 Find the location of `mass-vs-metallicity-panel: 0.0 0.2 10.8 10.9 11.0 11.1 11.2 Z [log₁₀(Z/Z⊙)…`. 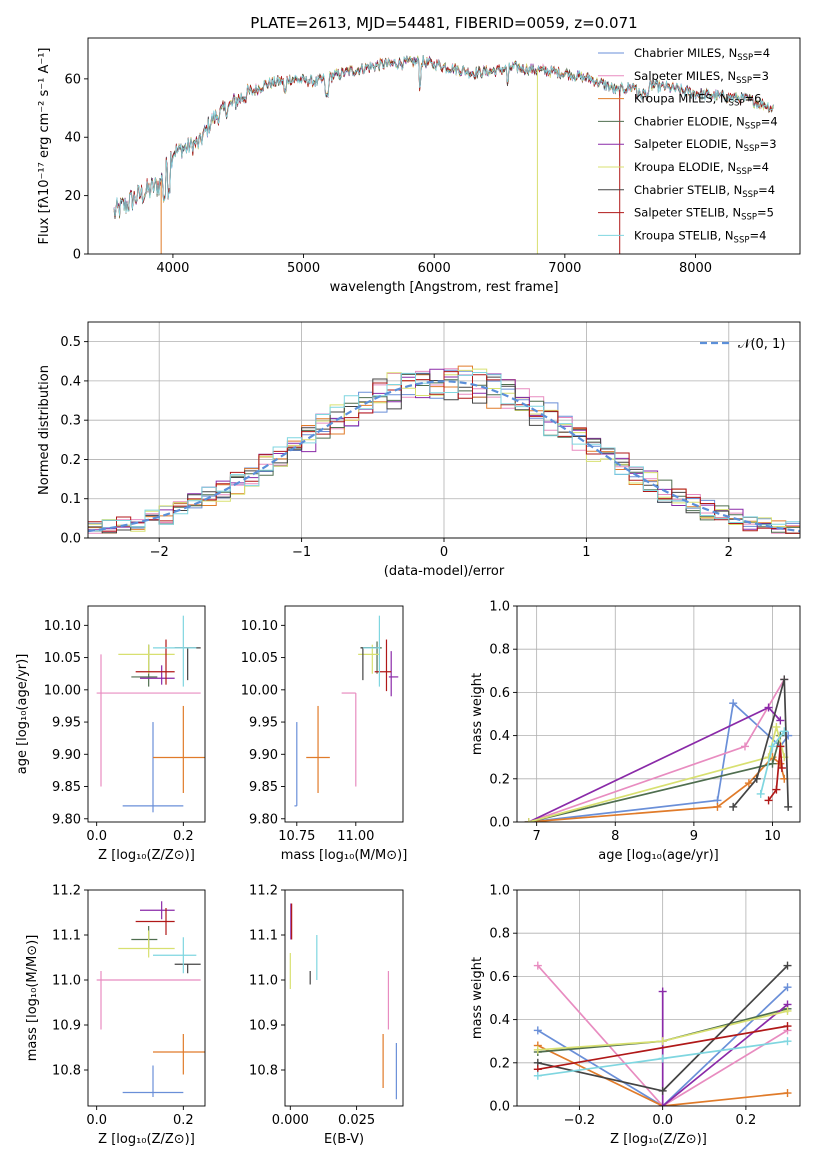

mass-vs-metallicity-panel: 0.0 0.2 10.8 10.9 11.0 11.1 11.2 Z [log₁₀(Z/Z⊙)… is located at coordinates (115, 1015).